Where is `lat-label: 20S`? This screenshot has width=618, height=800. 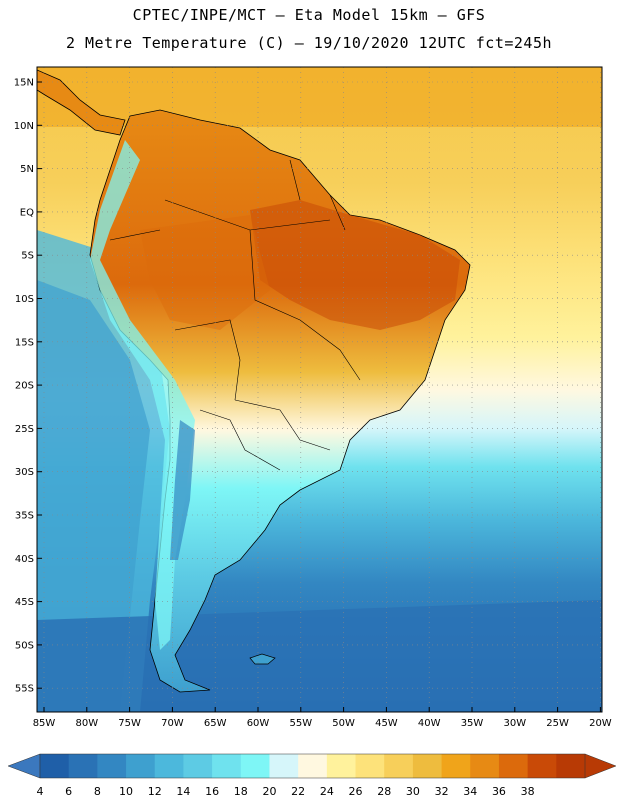 lat-label: 20S is located at coordinates (24, 386).